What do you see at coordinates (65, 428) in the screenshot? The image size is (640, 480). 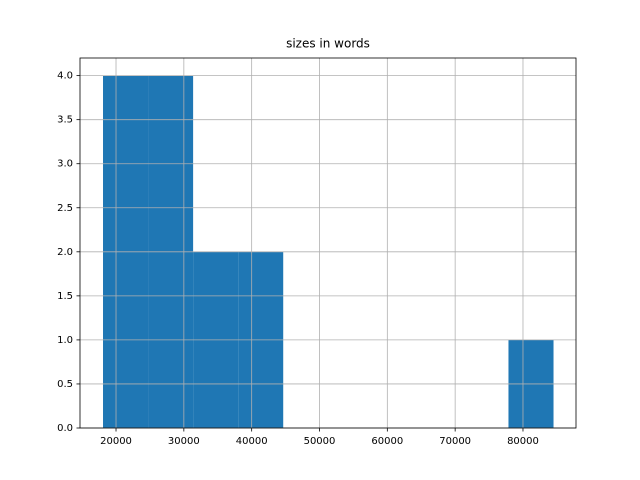 I see `y-tick-label: 0.0` at bounding box center [65, 428].